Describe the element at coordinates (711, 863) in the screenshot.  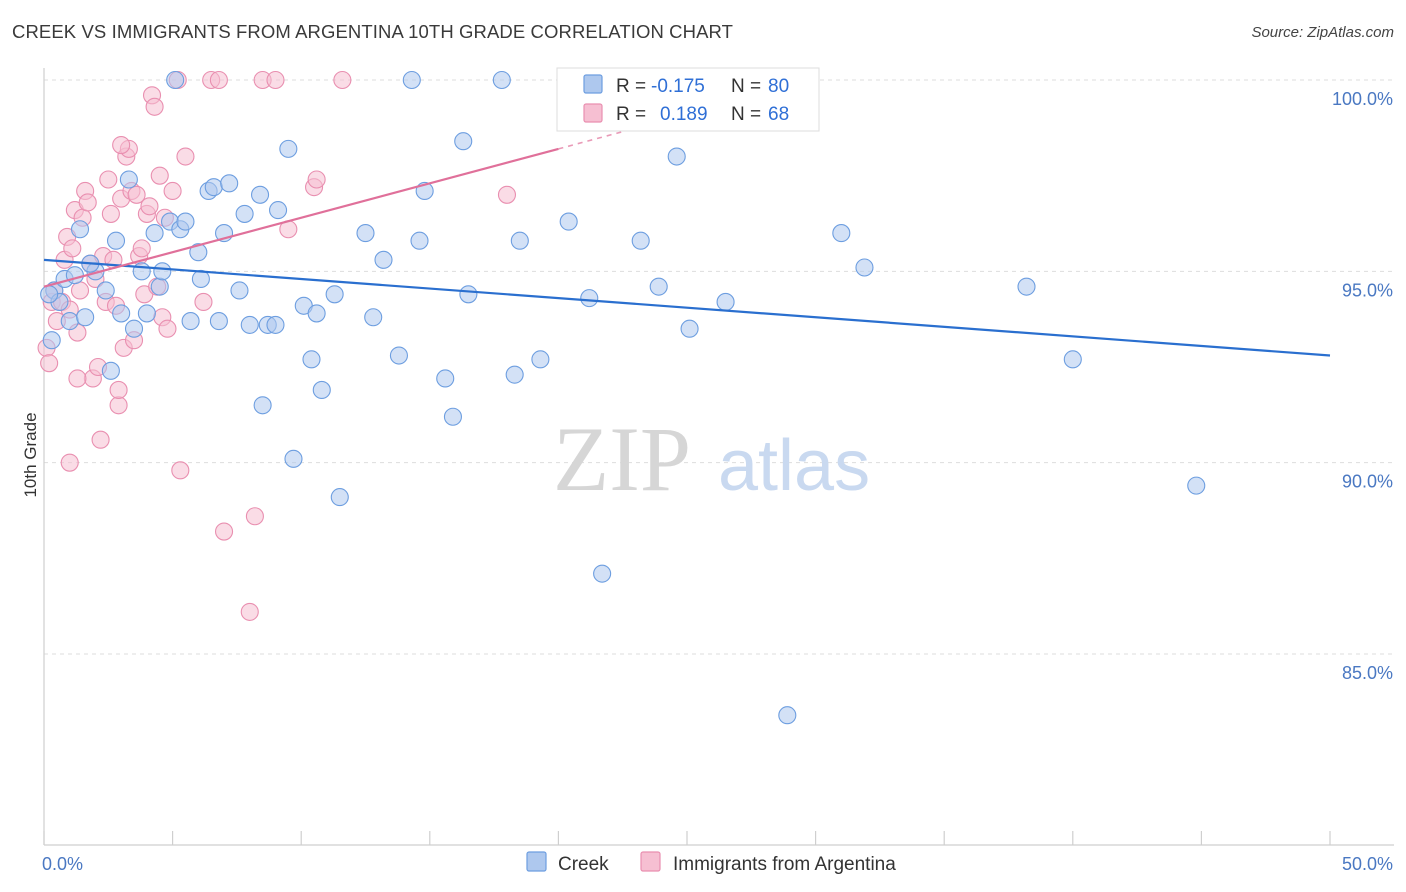
I see `bottom-legend: Creek Immigrants from Argentina` at that location.